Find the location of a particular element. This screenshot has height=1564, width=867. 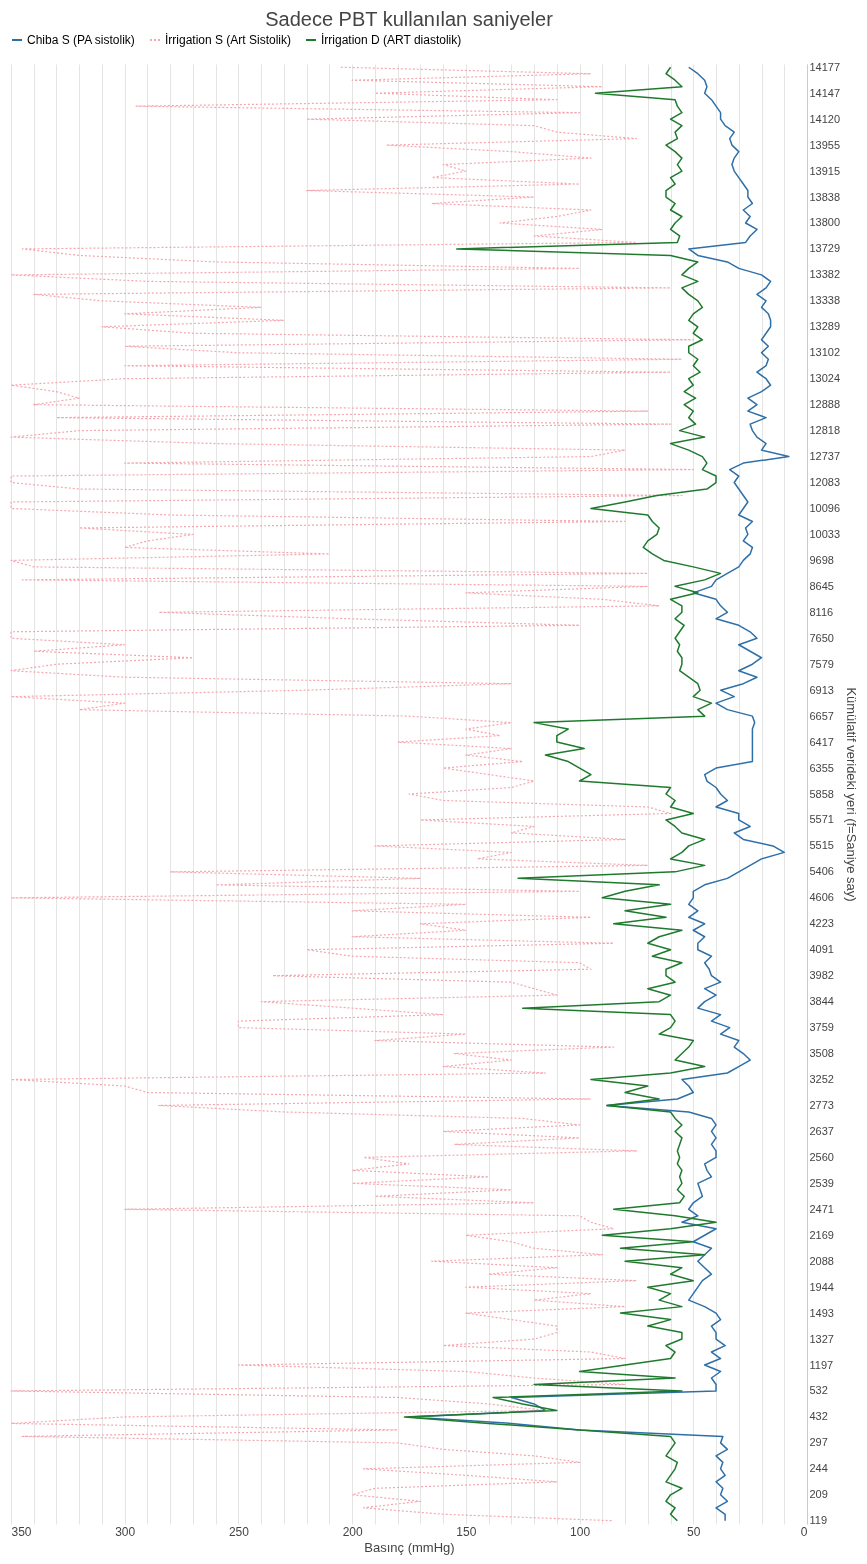

y-tick-label: 10033 is located at coordinates (825, 533).